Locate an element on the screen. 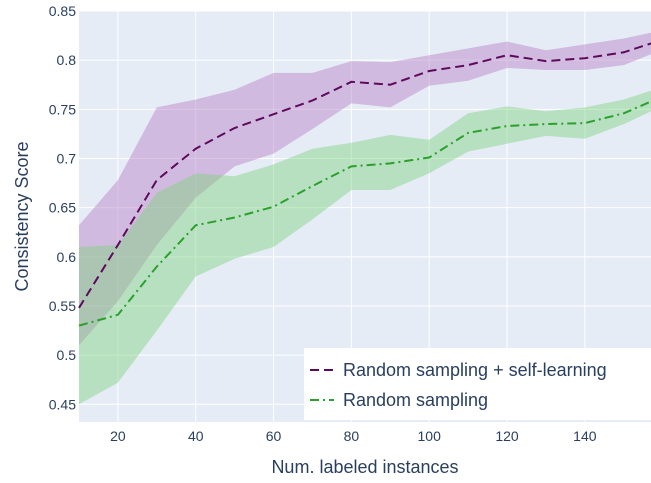  x-tick-label: 40 is located at coordinates (196, 436).